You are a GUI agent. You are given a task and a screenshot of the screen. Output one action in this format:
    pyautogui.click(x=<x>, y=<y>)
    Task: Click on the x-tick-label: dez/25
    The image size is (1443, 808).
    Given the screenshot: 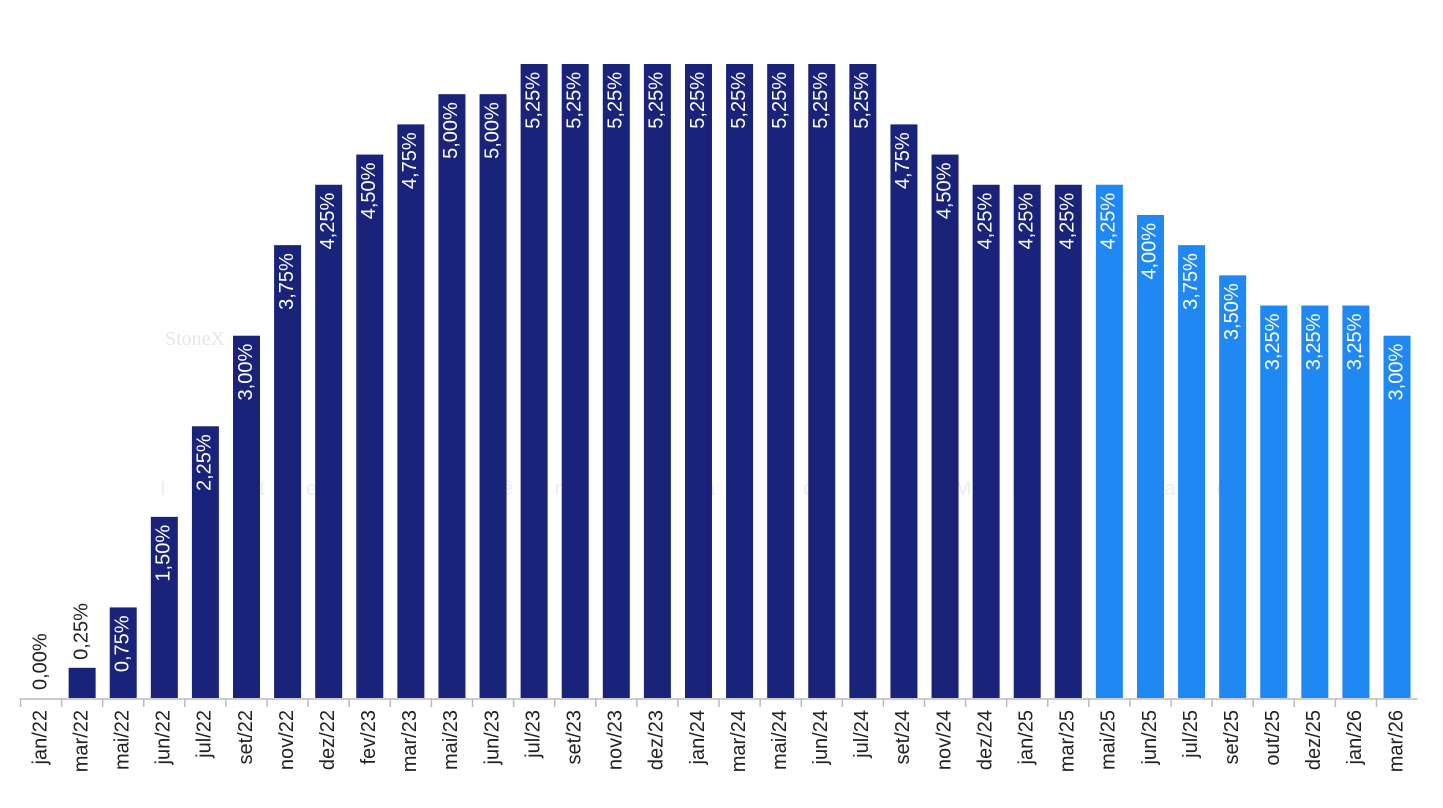 What is the action you would take?
    pyautogui.click(x=1314, y=740)
    